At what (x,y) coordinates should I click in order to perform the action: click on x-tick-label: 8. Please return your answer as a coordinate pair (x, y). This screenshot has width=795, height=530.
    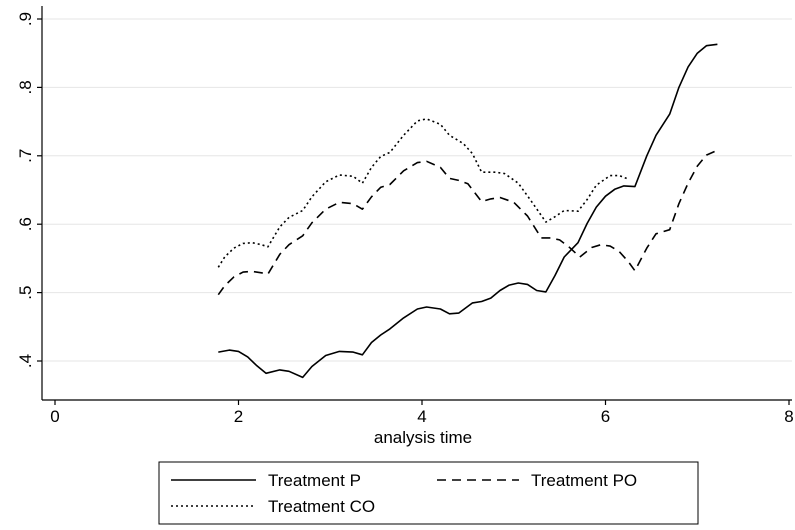
    Looking at the image, I should click on (788, 416).